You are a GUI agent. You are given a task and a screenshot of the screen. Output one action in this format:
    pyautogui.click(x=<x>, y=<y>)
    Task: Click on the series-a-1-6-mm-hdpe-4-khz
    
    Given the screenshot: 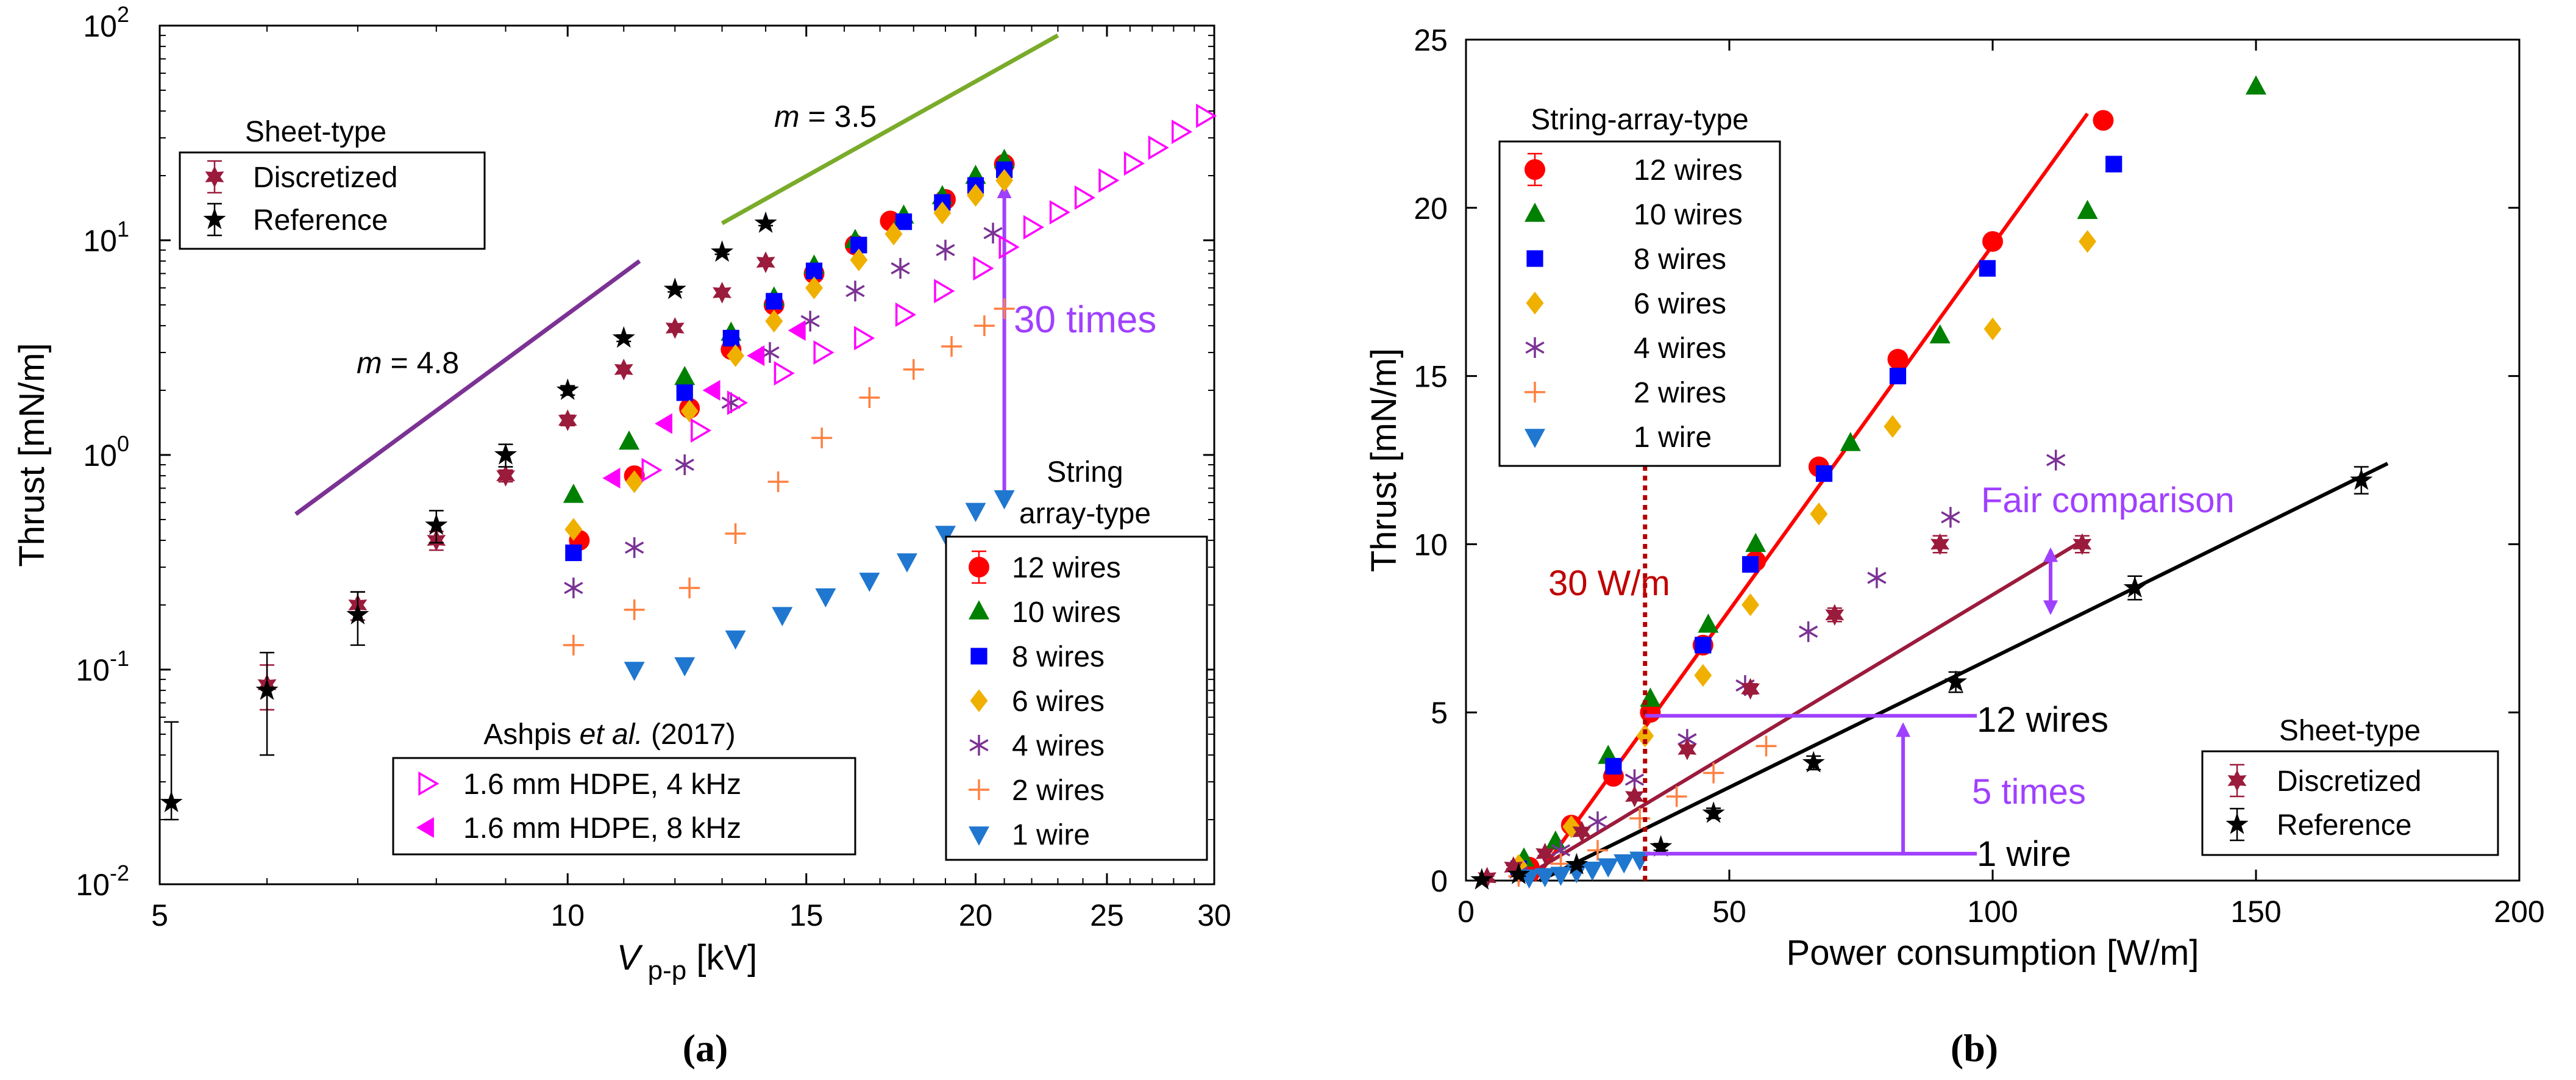 What is the action you would take?
    pyautogui.click(x=929, y=292)
    